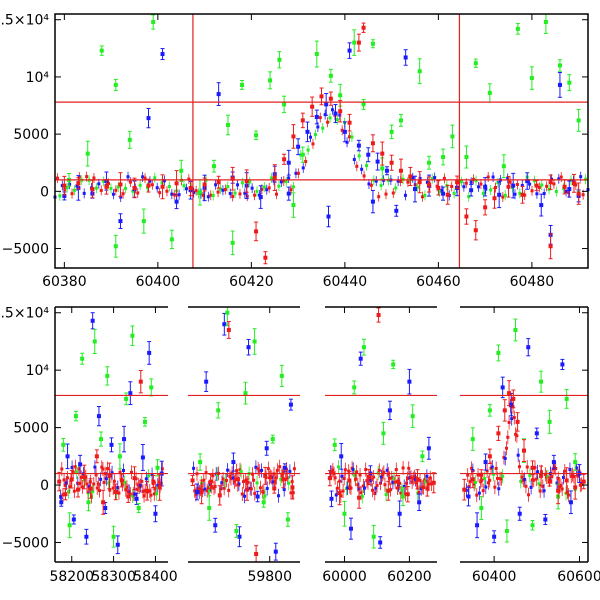 This screenshot has width=600, height=600. Describe the element at coordinates (345, 282) in the screenshot. I see `x-tick-label: 60440` at that location.